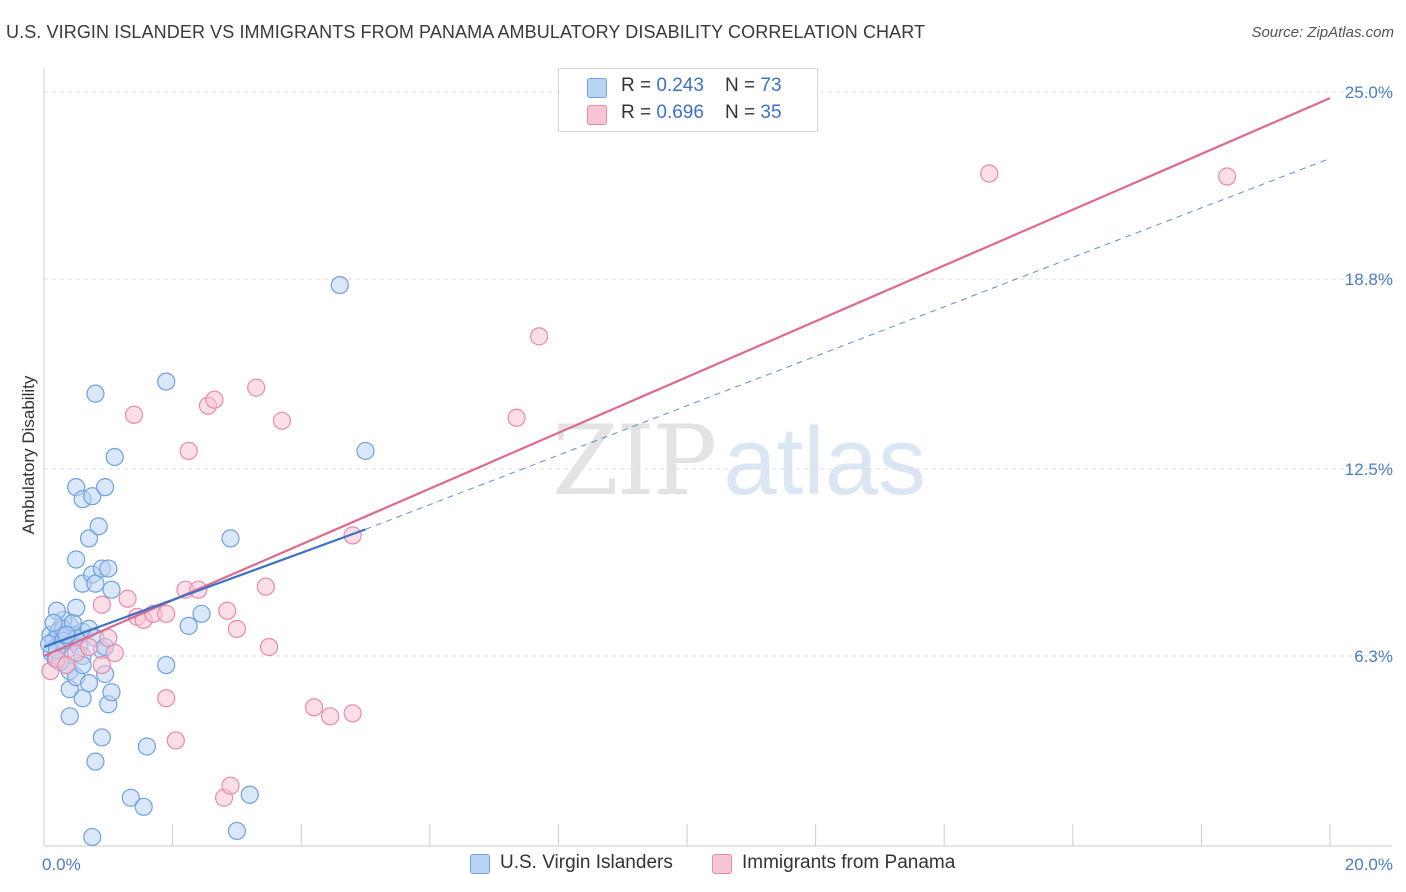  I want to click on y-tick-label: 6.3%, so click(1373, 656).